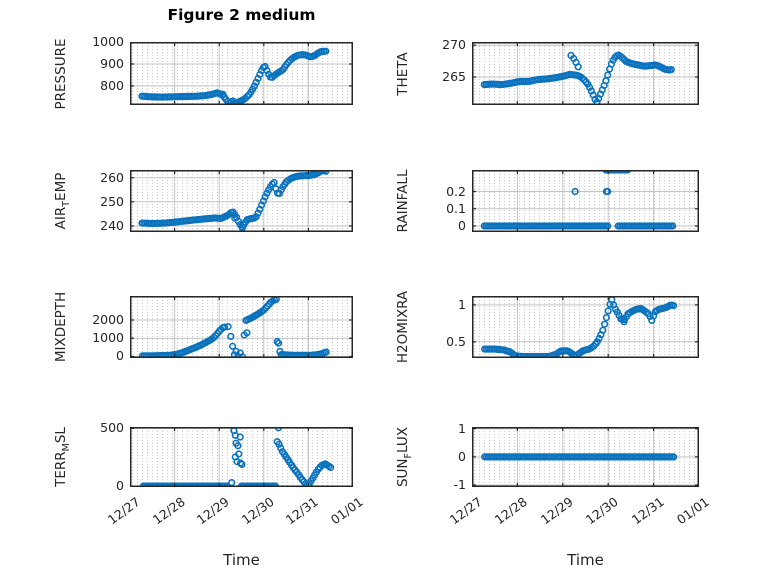 The width and height of the screenshot is (778, 583). I want to click on subplot-h2omixra, so click(585, 327).